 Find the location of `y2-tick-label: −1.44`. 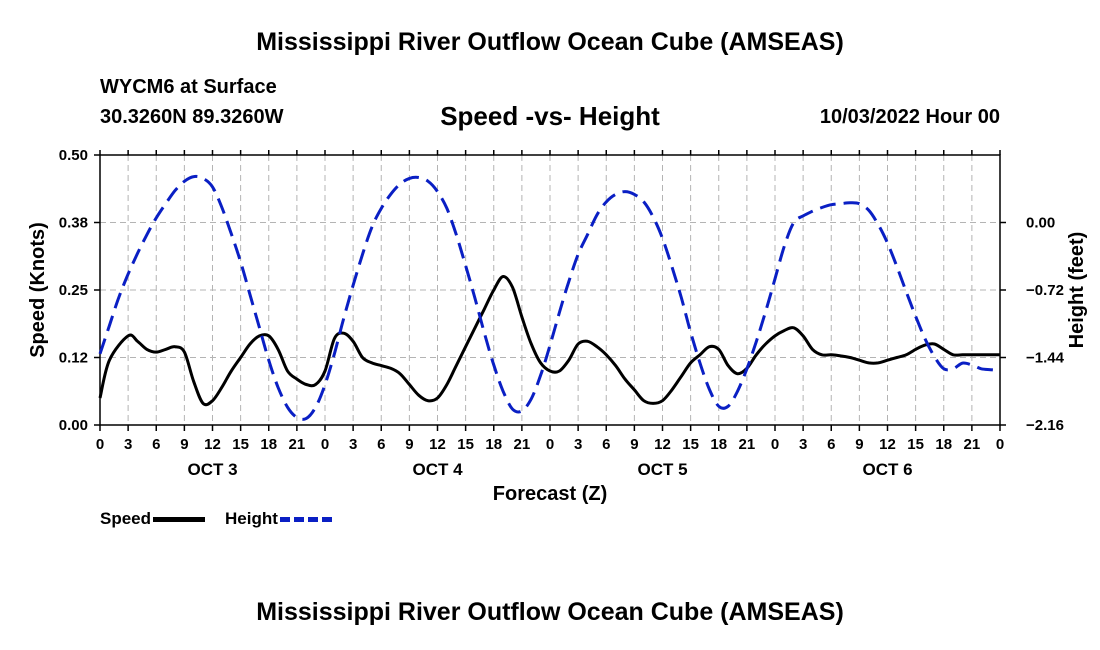

y2-tick-label: −1.44 is located at coordinates (1045, 358).